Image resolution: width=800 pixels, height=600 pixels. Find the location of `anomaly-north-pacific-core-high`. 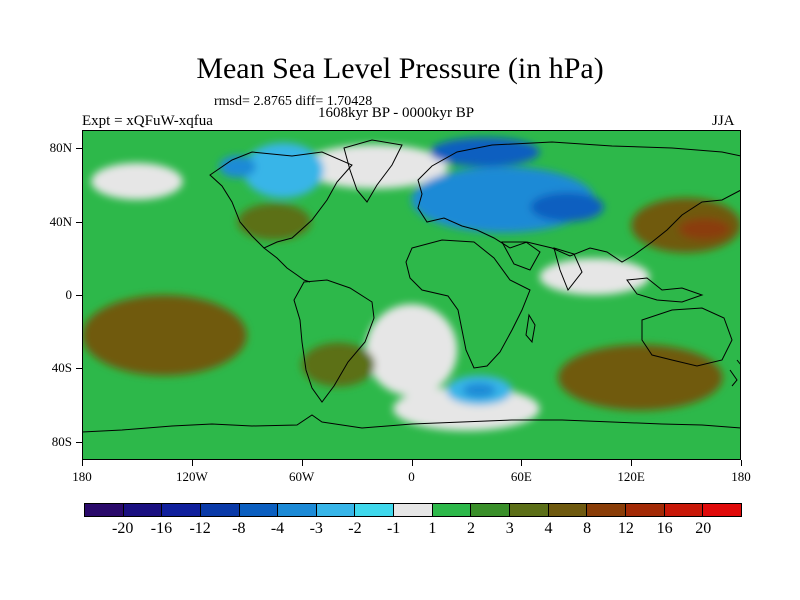

anomaly-north-pacific-core-high is located at coordinates (704, 229).